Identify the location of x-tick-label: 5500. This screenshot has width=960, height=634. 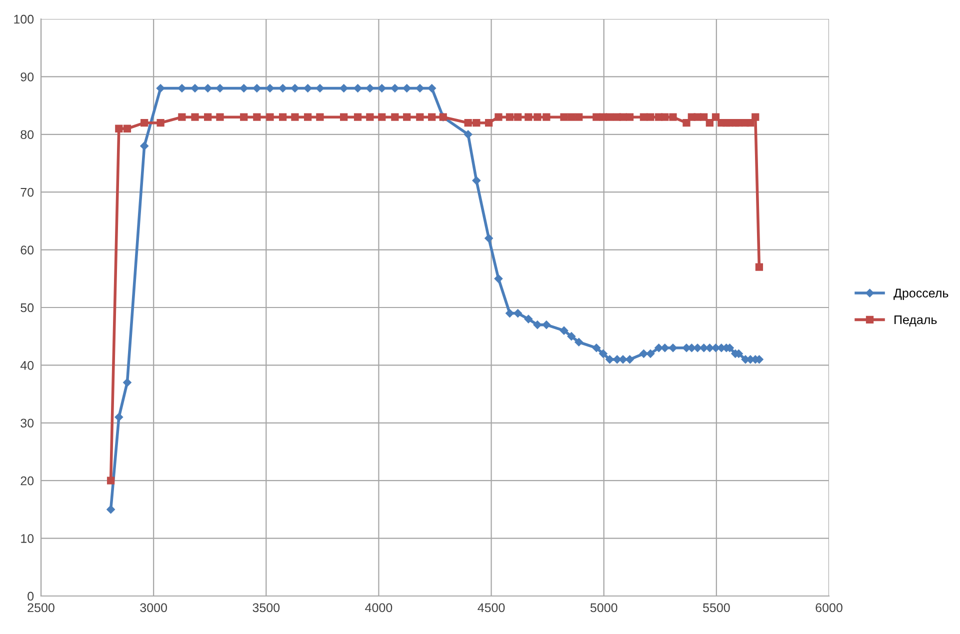
(716, 607).